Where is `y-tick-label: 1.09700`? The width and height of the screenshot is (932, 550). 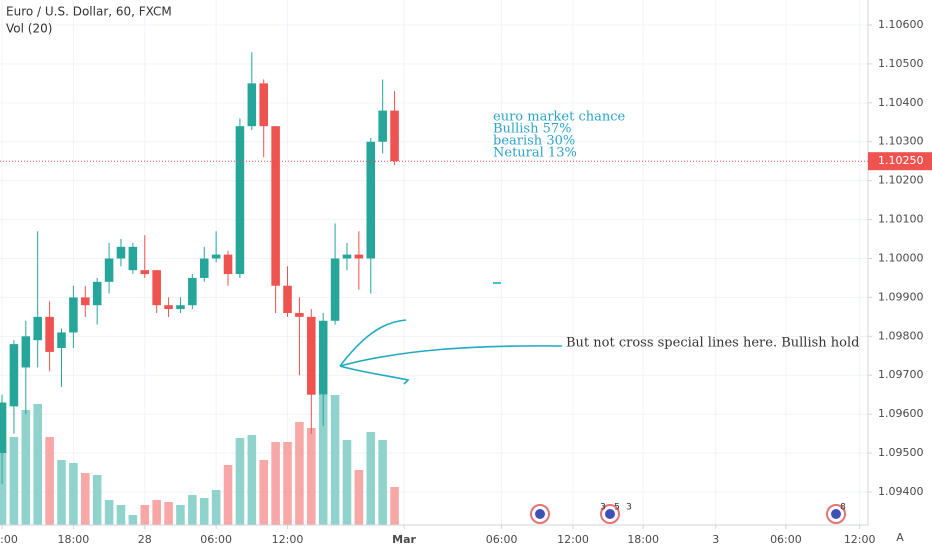 y-tick-label: 1.09700 is located at coordinates (901, 374).